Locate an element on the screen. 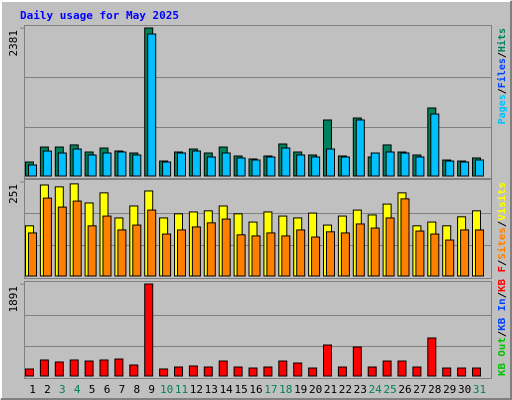 Image resolution: width=512 pixels, height=400 pixels. x-tick-label: 22 is located at coordinates (345, 389).